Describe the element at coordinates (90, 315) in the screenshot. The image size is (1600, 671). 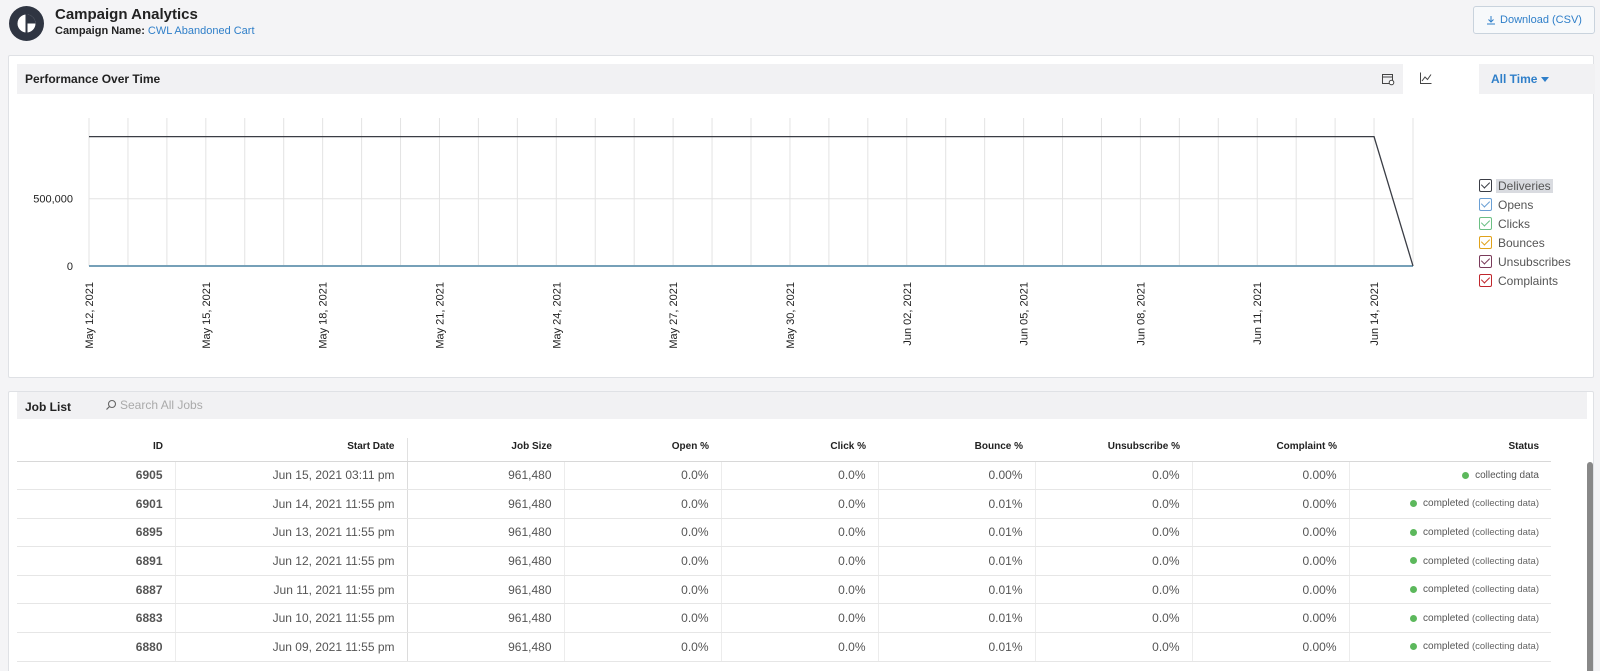
I see `x-tick-label: May 12, 2021` at that location.